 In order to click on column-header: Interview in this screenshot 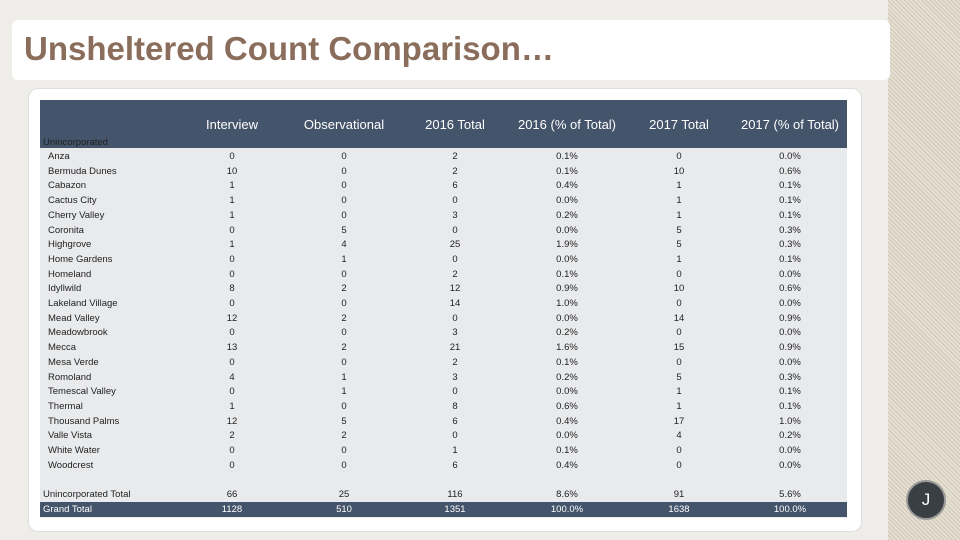, I will do `click(232, 124)`.